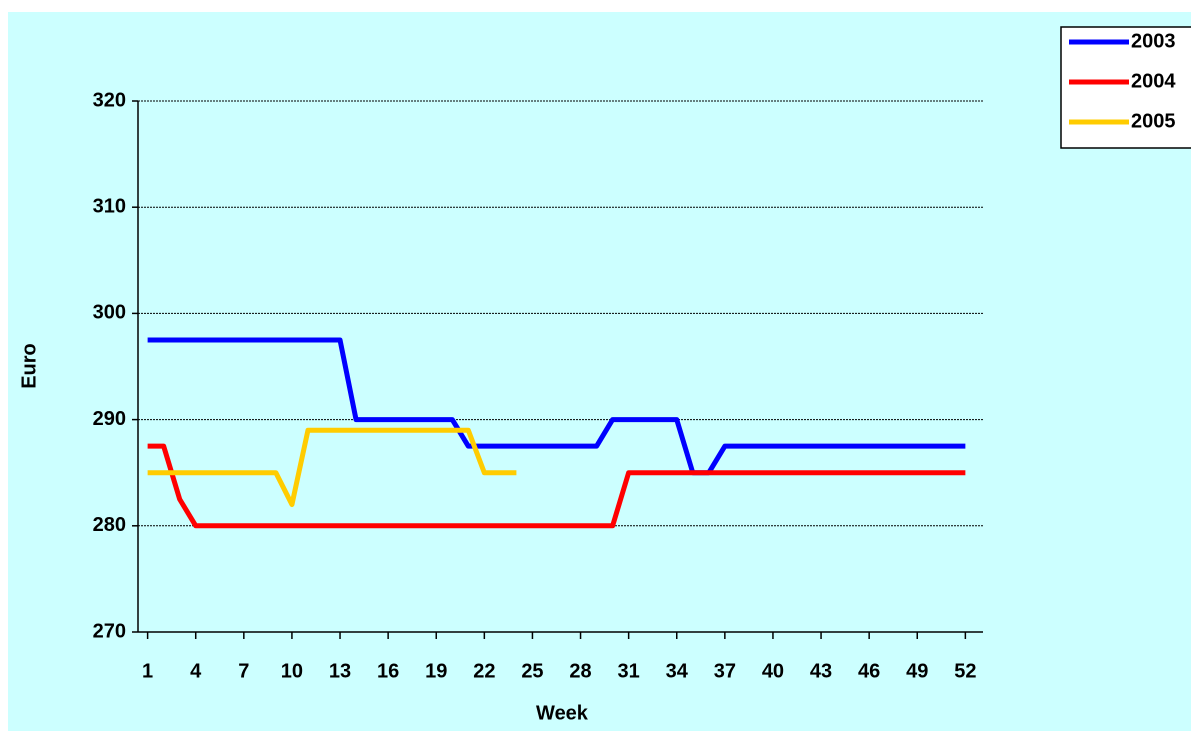 This screenshot has height=731, width=1191. What do you see at coordinates (629, 671) in the screenshot?
I see `x-tick-label: 31` at bounding box center [629, 671].